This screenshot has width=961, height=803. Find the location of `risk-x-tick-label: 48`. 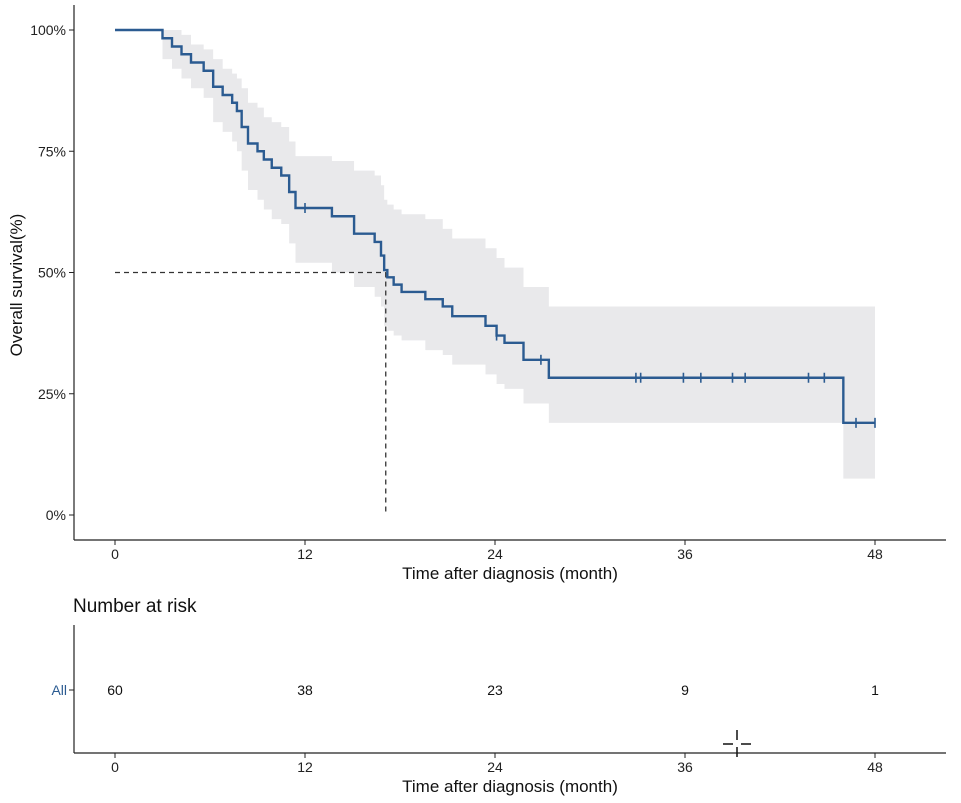

risk-x-tick-label: 48 is located at coordinates (875, 767).